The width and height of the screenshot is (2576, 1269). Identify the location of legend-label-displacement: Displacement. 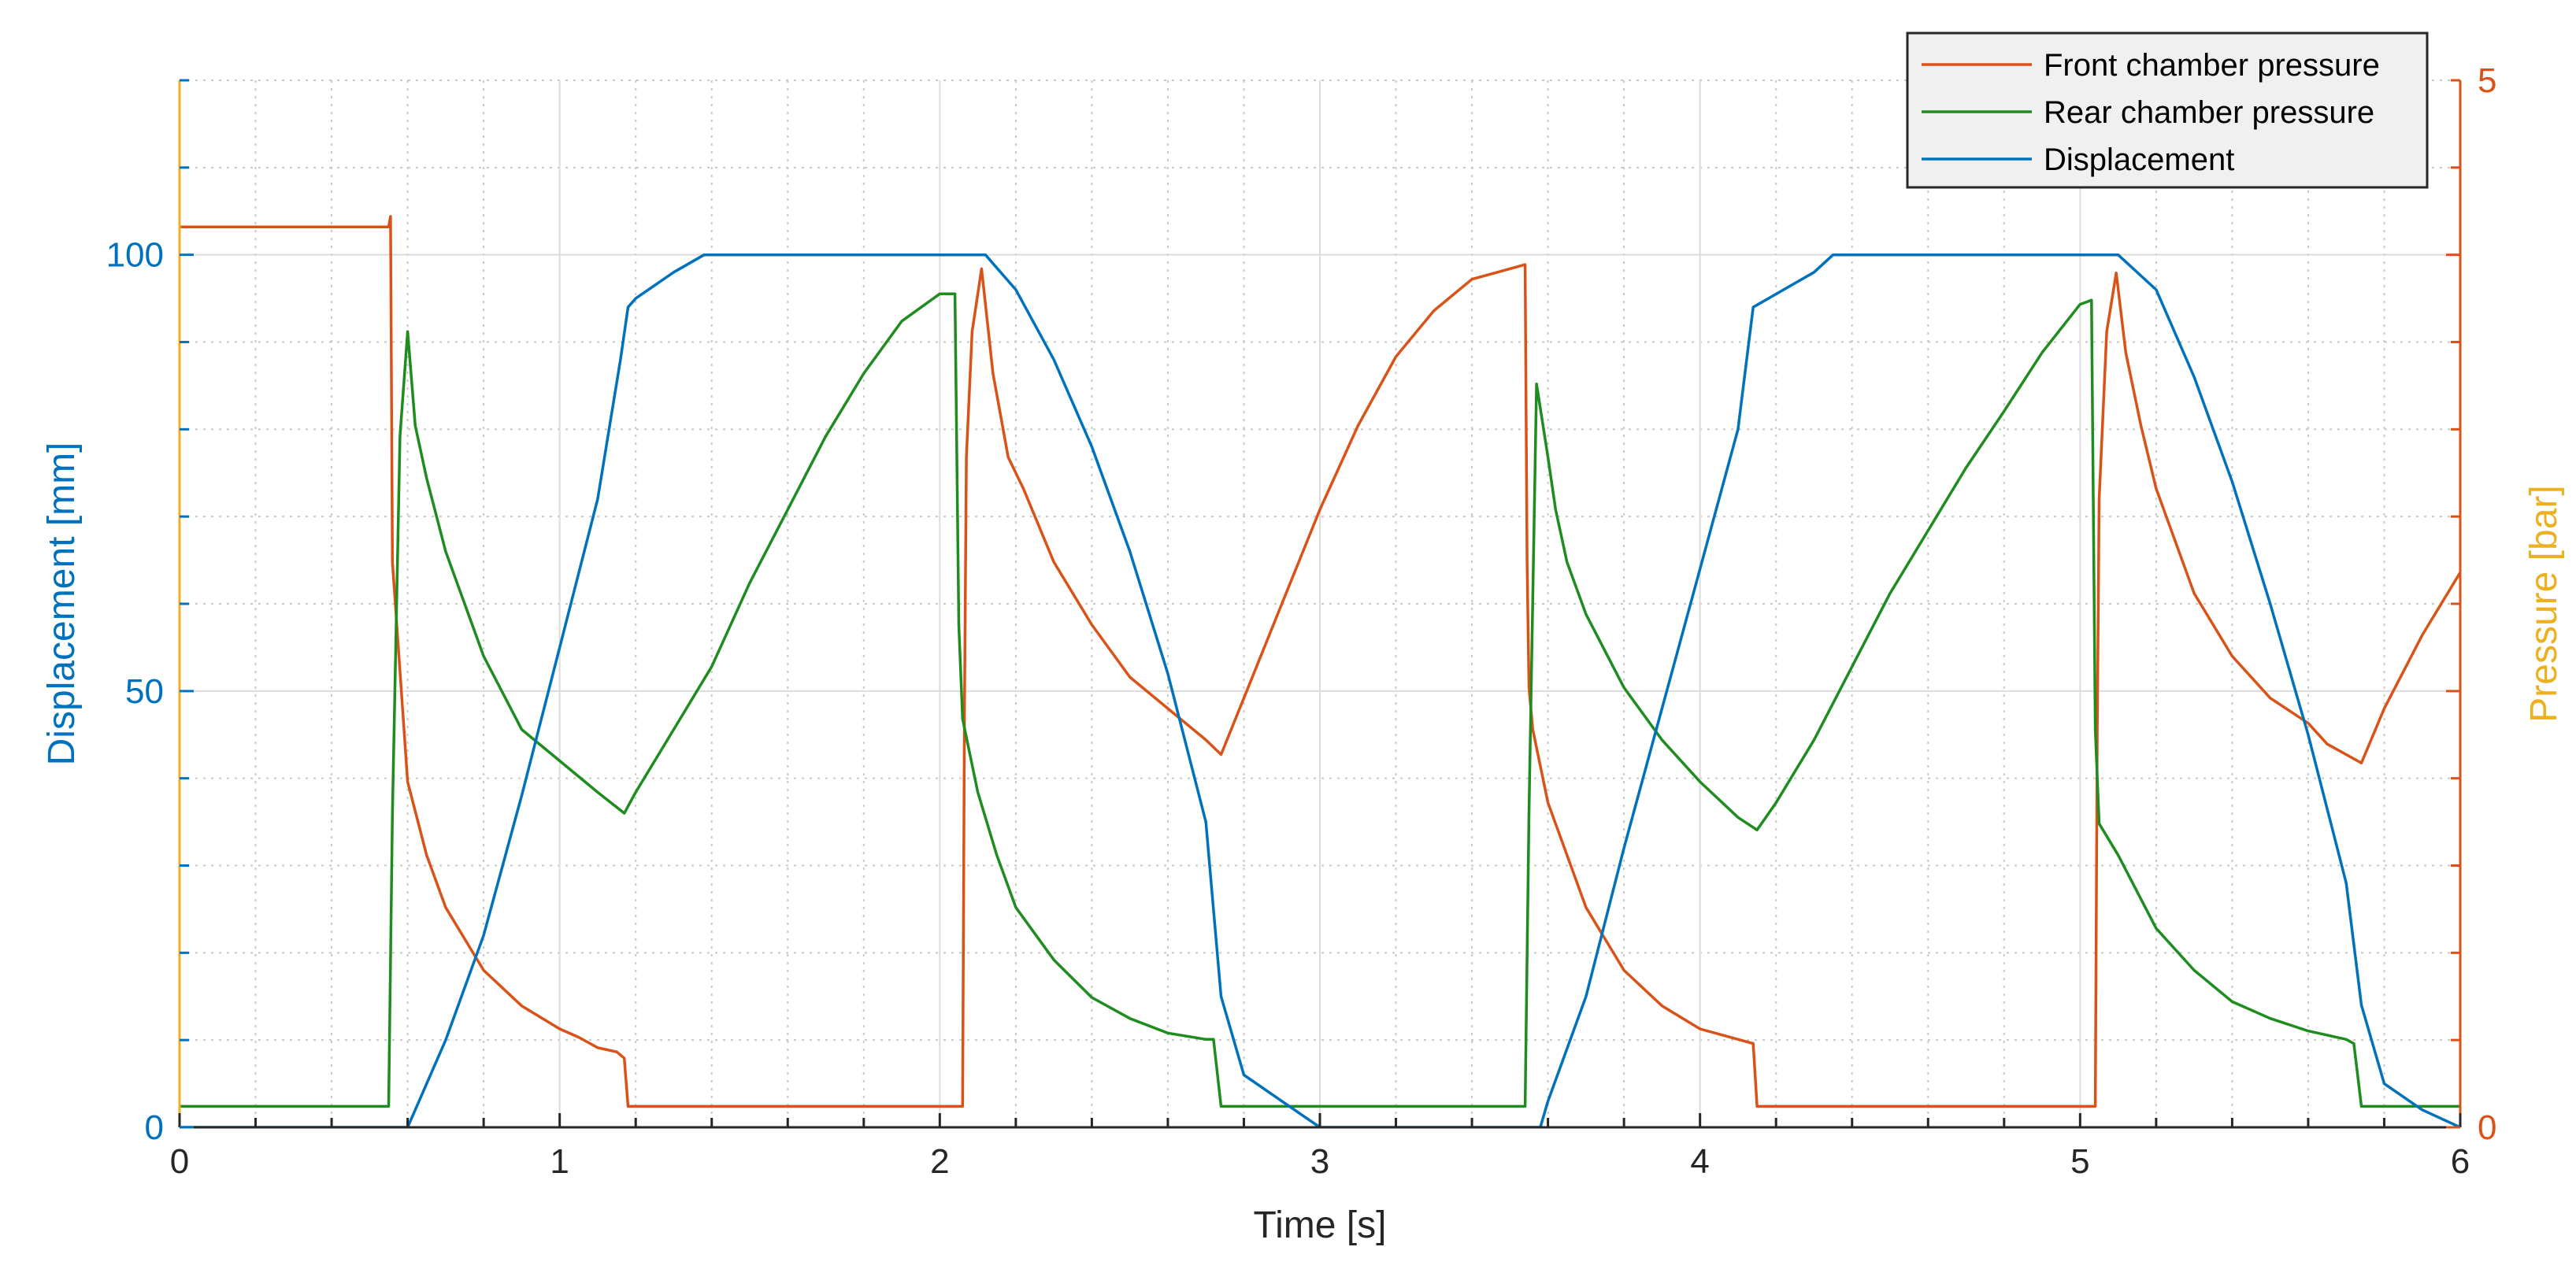
(2139, 159).